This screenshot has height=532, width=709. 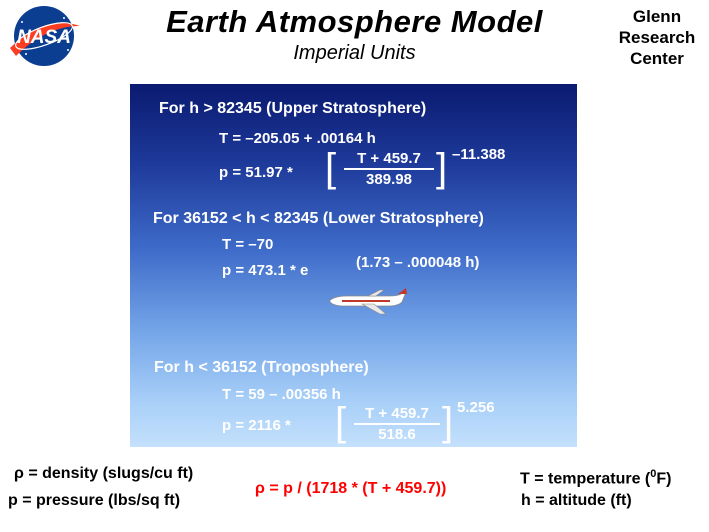 I want to click on airplane-icon, so click(x=368, y=301).